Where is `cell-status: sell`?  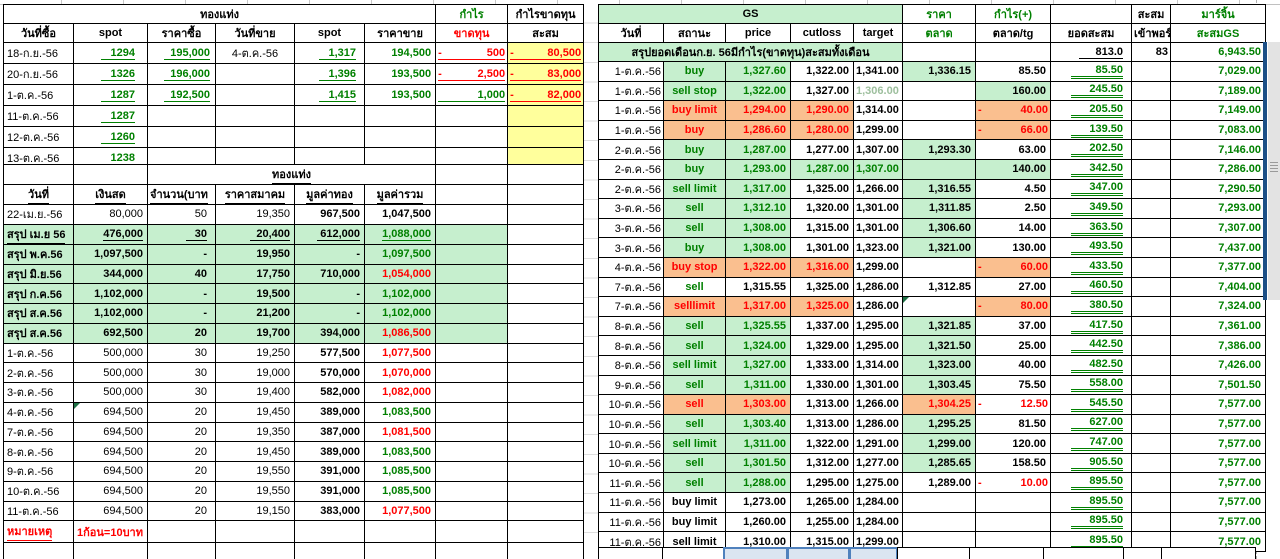 cell-status: sell is located at coordinates (694, 404).